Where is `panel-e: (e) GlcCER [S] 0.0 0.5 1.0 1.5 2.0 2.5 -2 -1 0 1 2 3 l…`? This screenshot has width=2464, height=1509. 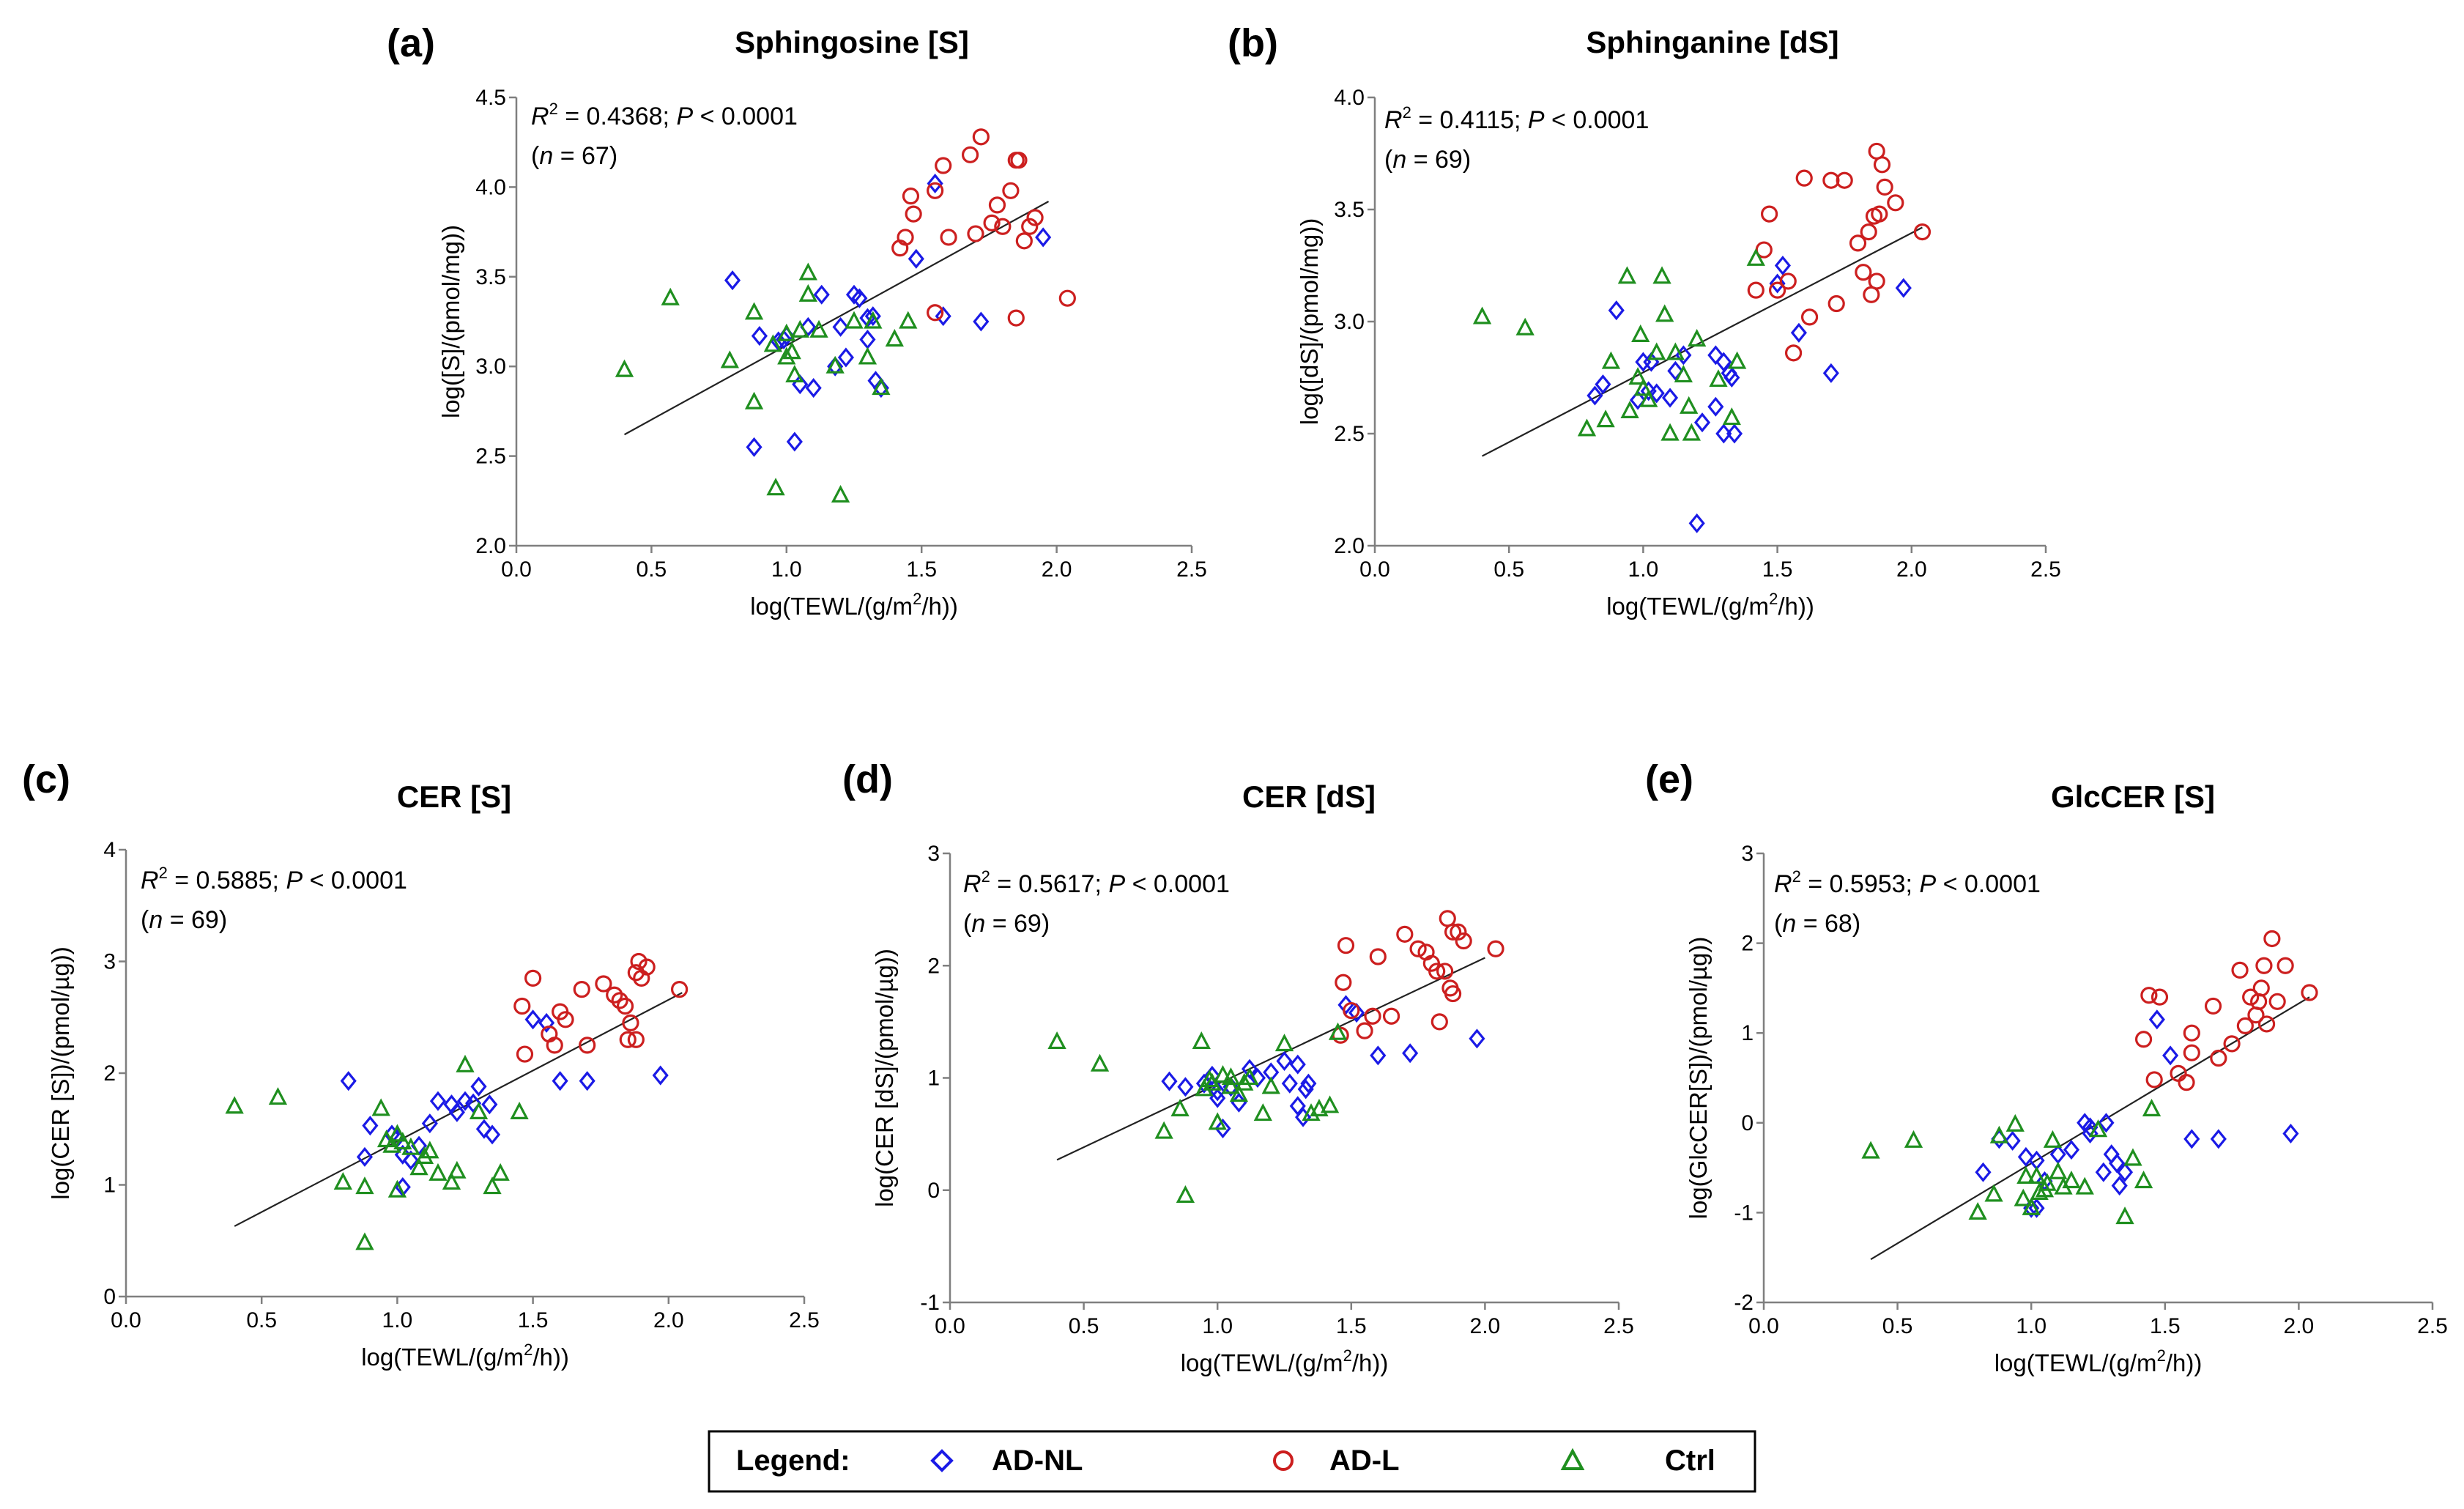 panel-e: (e) GlcCER [S] 0.0 0.5 1.0 1.5 2.0 2.5 -2 -1 0 1 2 3 l… is located at coordinates (2046, 1066).